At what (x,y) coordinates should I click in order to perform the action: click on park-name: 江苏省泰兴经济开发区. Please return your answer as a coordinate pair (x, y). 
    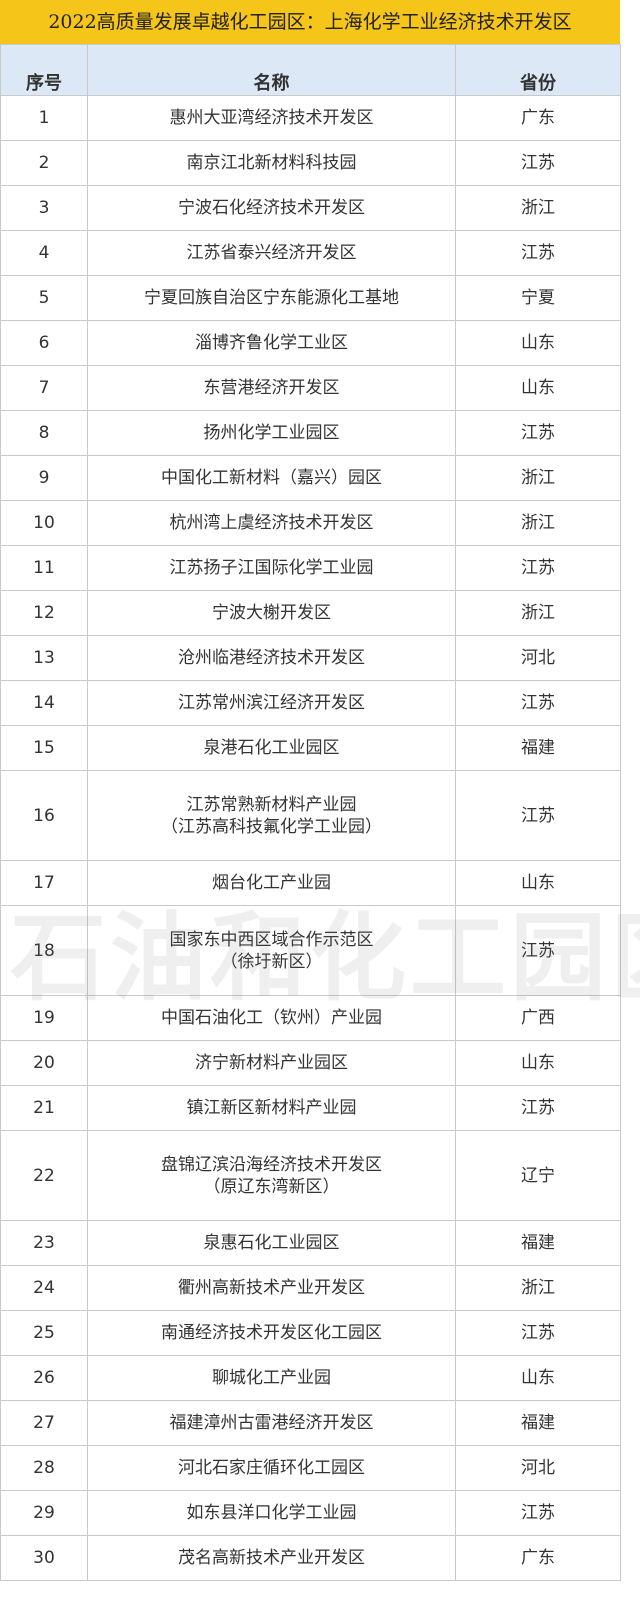
    Looking at the image, I should click on (271, 253).